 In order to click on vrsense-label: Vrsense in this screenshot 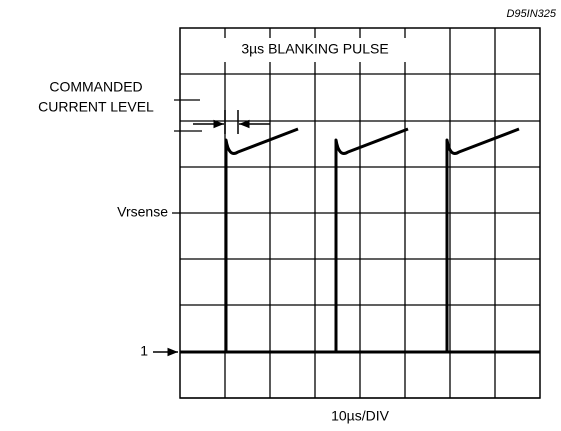, I will do `click(142, 212)`.